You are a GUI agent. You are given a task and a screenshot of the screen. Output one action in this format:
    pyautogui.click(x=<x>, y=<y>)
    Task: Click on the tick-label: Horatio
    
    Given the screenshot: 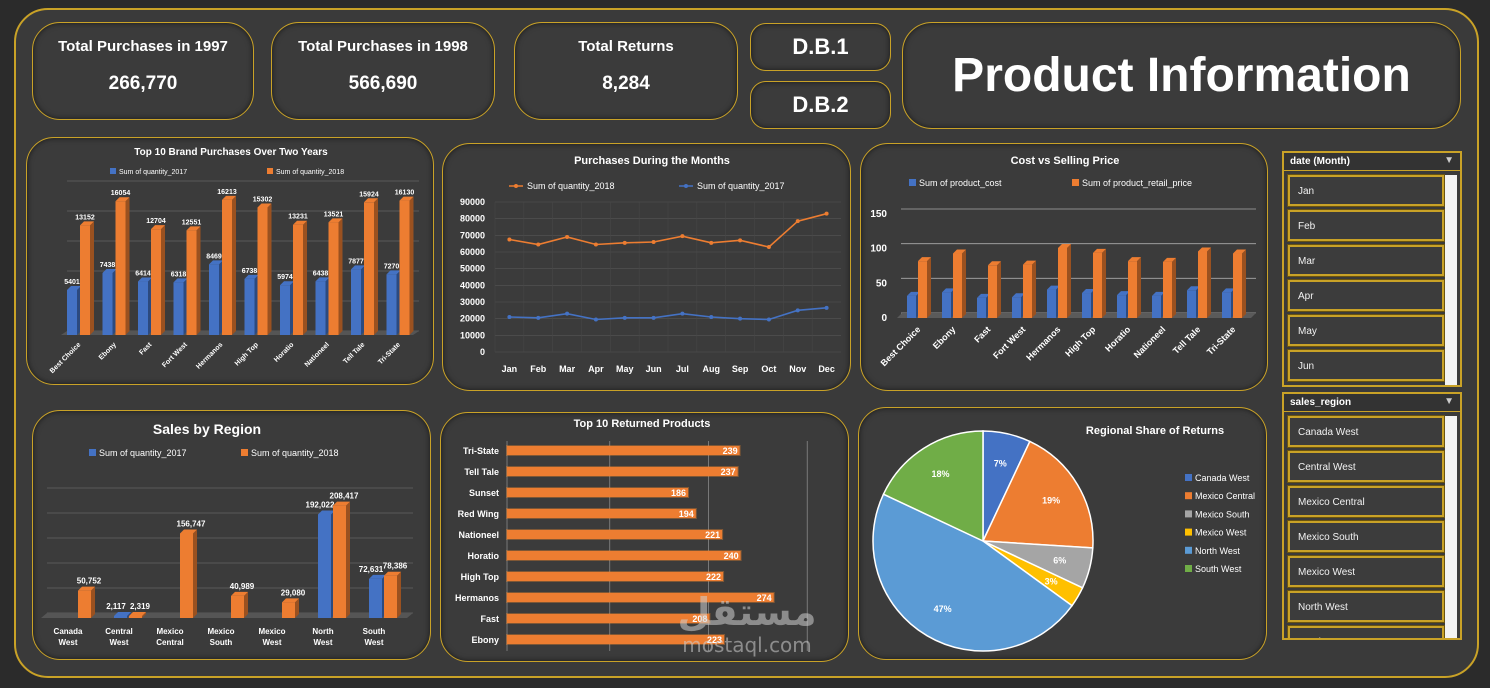 What is the action you would take?
    pyautogui.click(x=484, y=556)
    